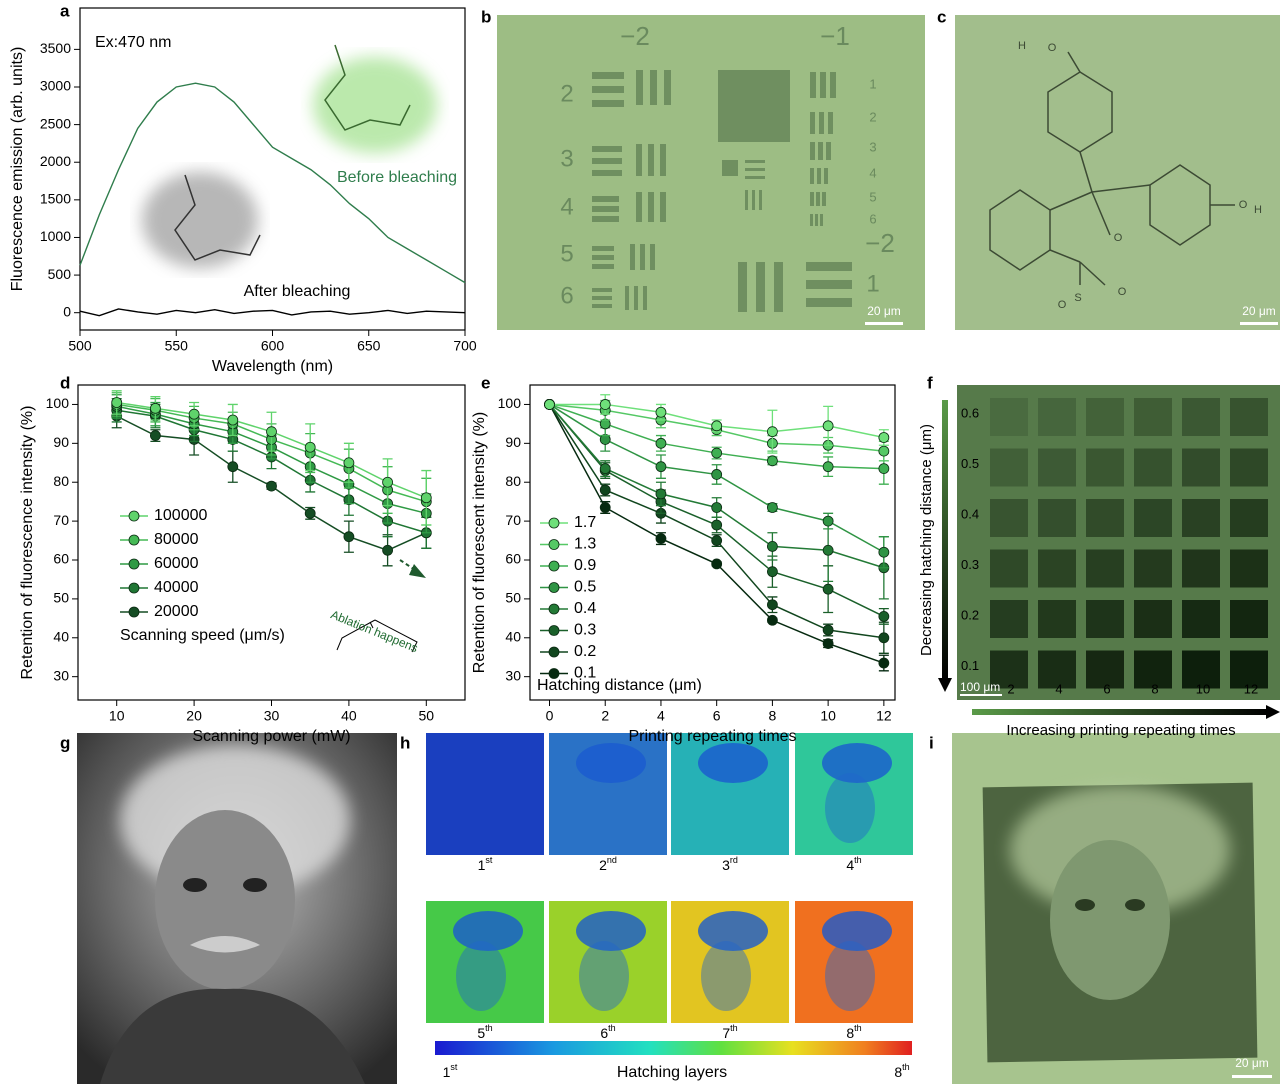  I want to click on target-group-label: 6, so click(872, 218).